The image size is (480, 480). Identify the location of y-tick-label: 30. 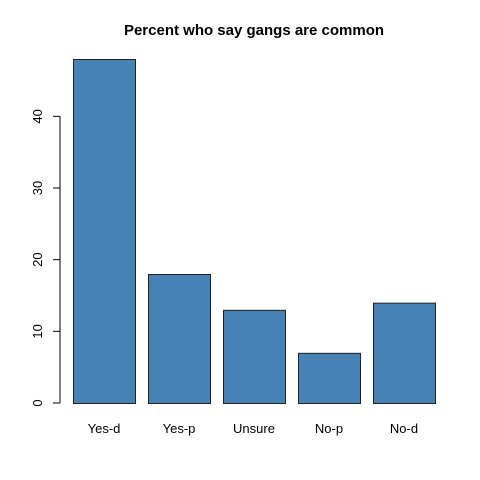
(37, 188).